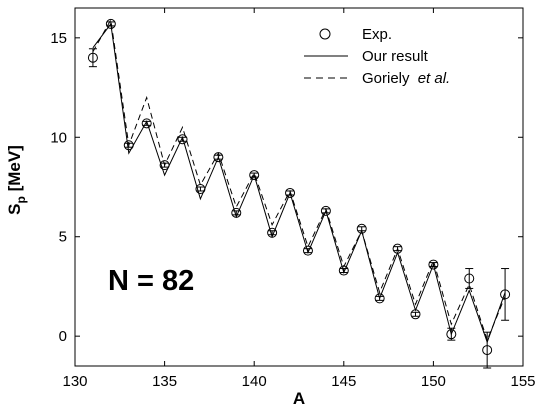  What do you see at coordinates (74, 381) in the screenshot?
I see `x-tick-label-0: 130` at bounding box center [74, 381].